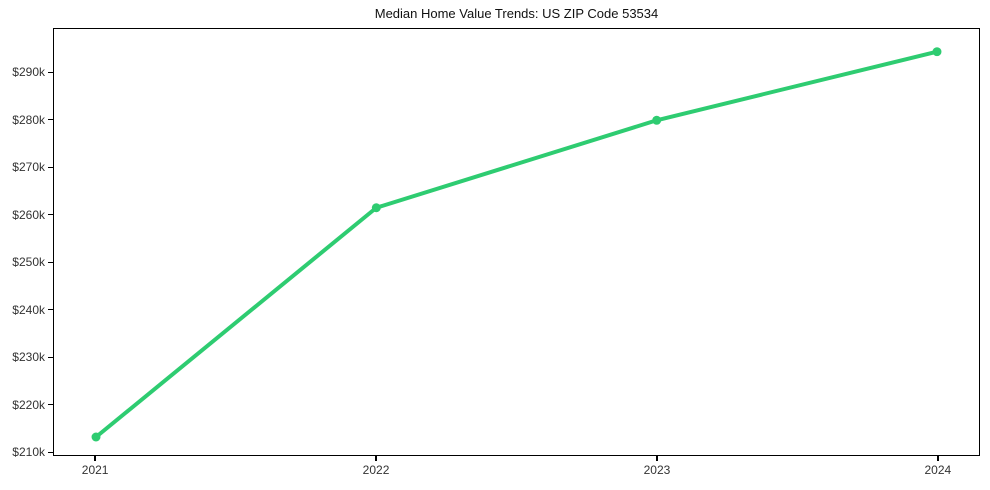 The height and width of the screenshot is (490, 990). I want to click on y-tick-label: $250k, so click(28, 262).